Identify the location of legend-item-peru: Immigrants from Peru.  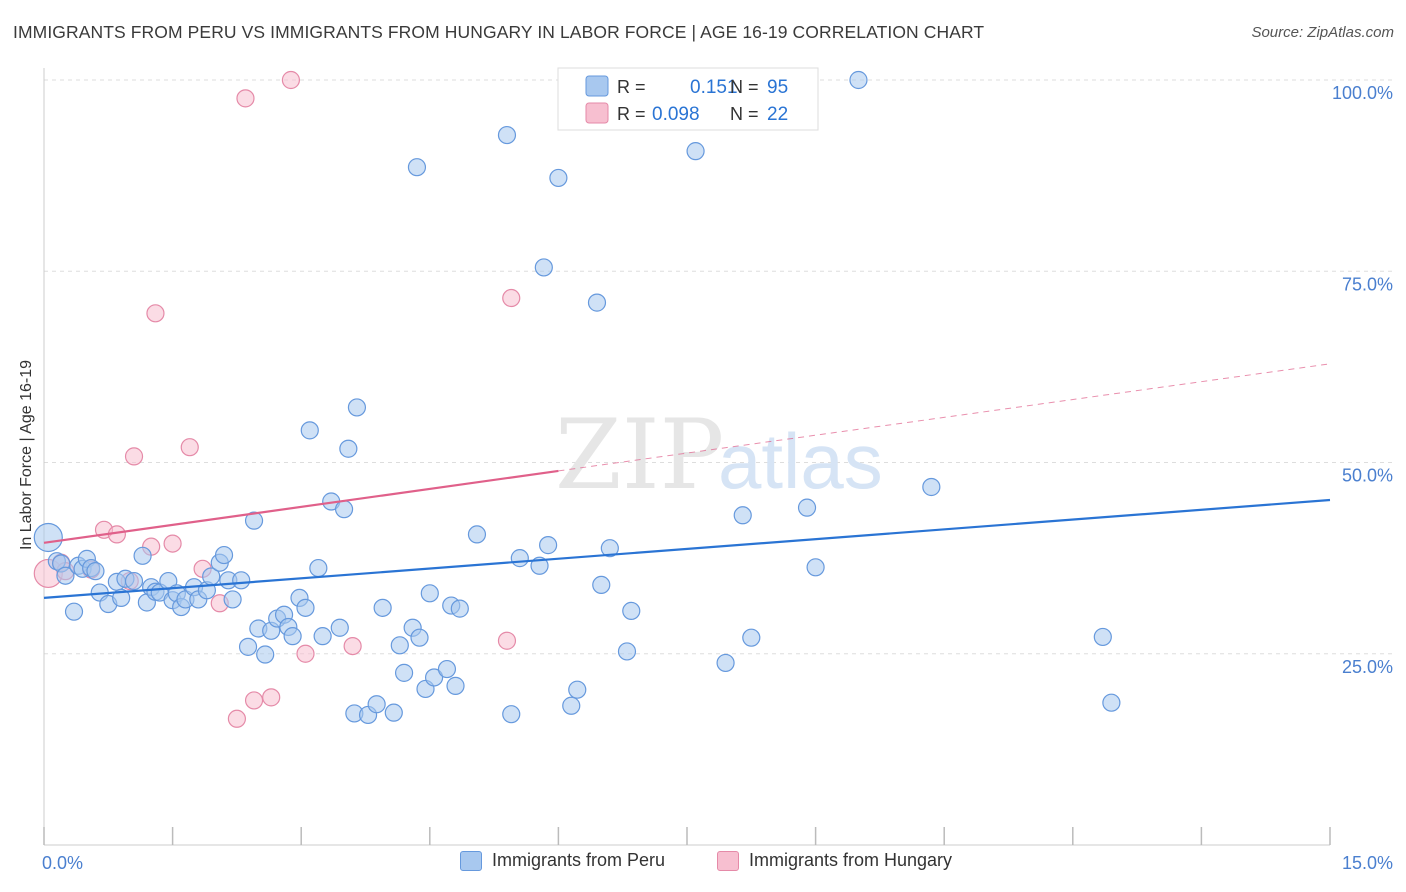
(562, 860).